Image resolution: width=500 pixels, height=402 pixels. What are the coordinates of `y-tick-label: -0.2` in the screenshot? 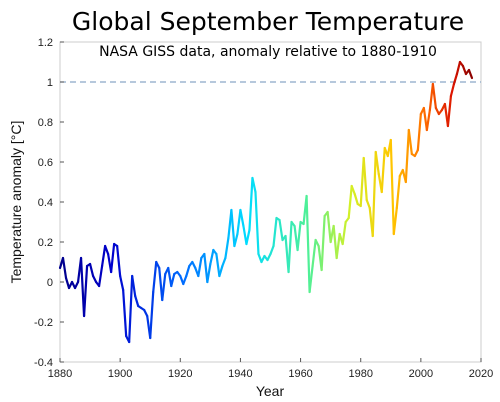 It's located at (43, 323).